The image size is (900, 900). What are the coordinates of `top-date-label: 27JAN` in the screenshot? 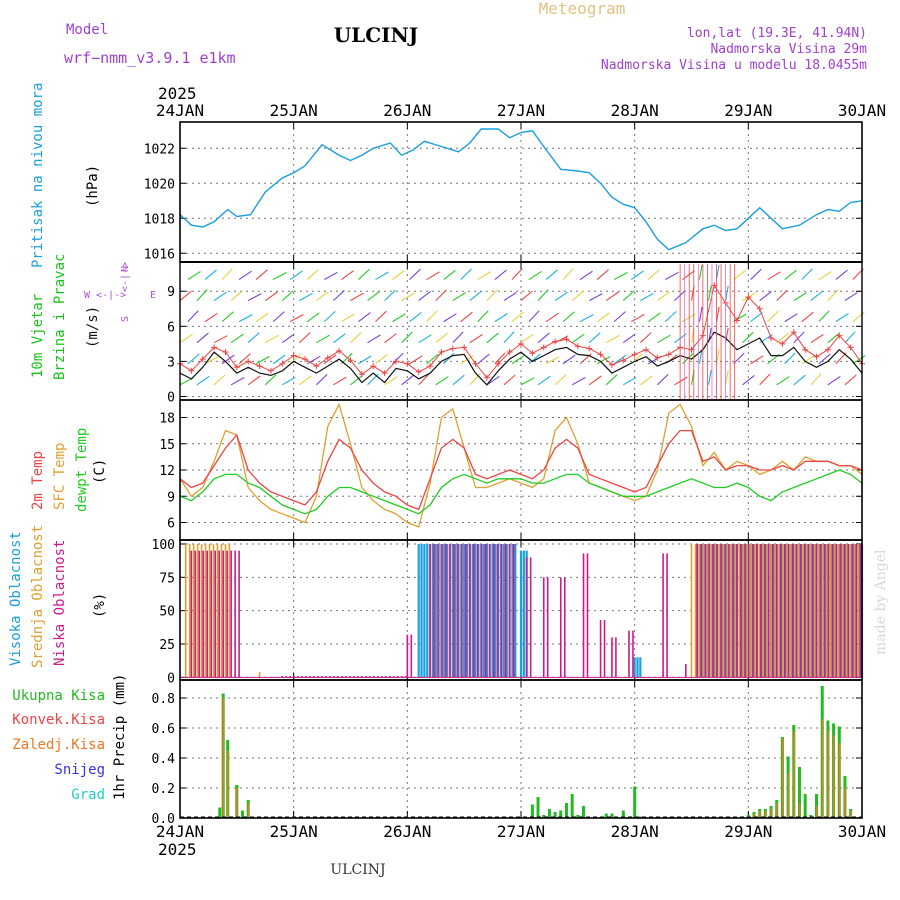 It's located at (521, 110).